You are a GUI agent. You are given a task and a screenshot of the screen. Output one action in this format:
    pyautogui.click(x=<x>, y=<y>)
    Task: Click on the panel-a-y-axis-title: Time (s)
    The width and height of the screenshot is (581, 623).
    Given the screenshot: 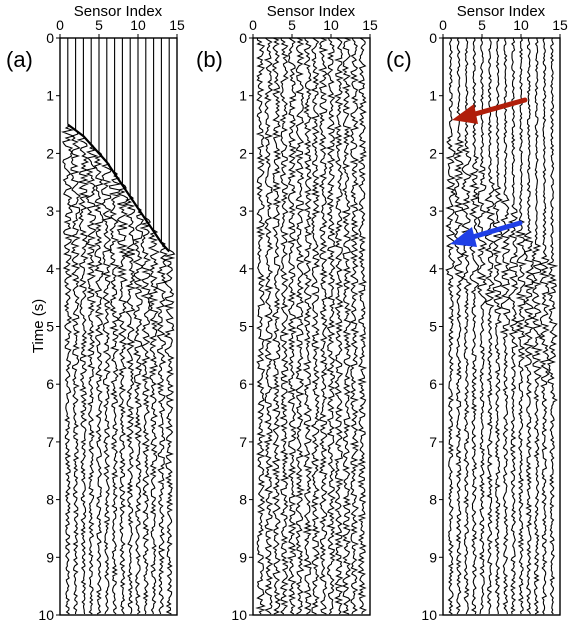 What is the action you would take?
    pyautogui.click(x=38, y=326)
    